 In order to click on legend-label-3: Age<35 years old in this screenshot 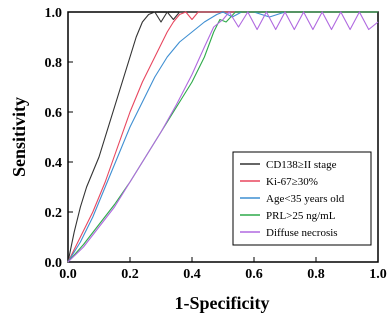, I will do `click(305, 199)`.